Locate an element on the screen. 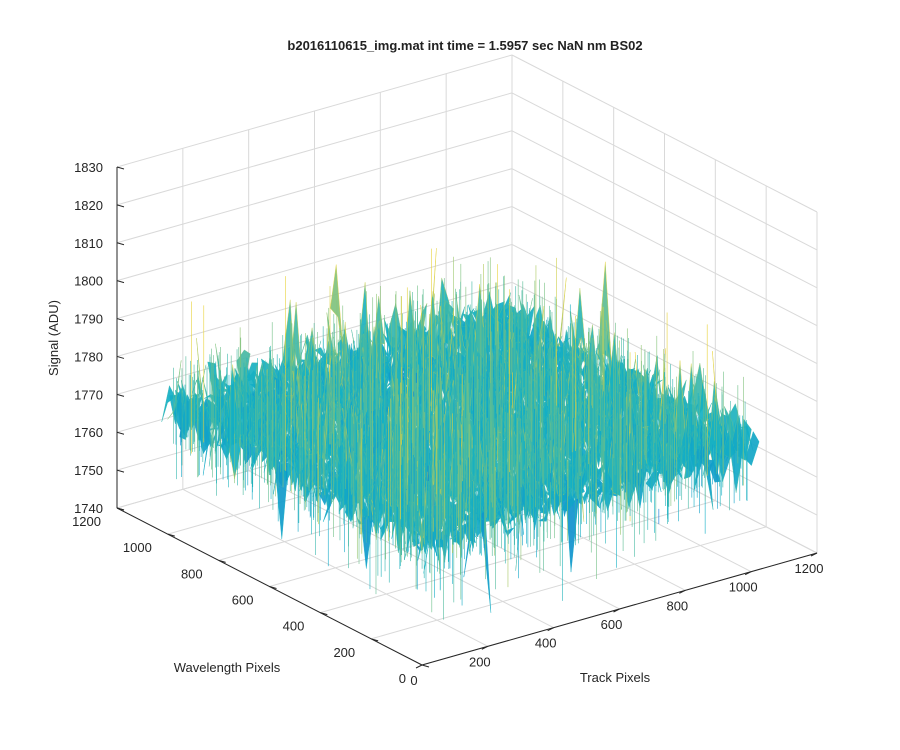 This screenshot has height=750, width=900. z-tick-labels: 1740 1750 1760 1770 1780 1790 1800 1810 1820 1830 is located at coordinates (88, 338).